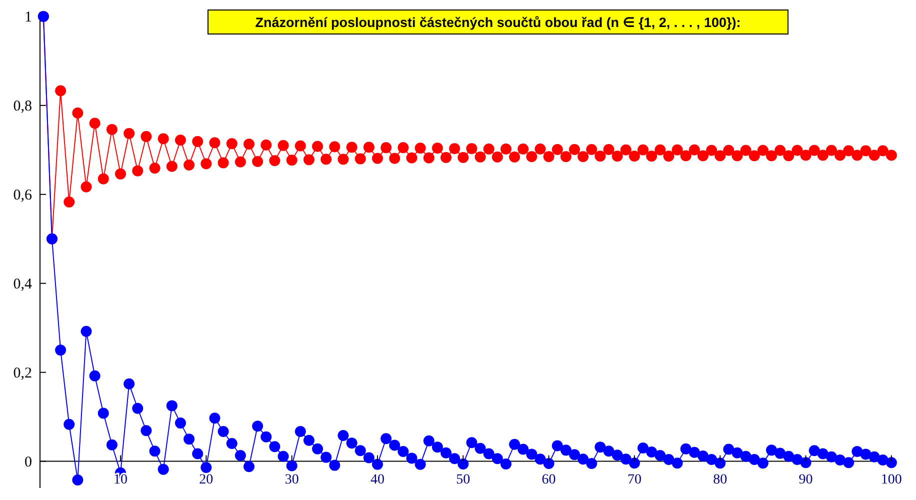 This screenshot has height=500, width=916. Describe the element at coordinates (498, 22) in the screenshot. I see `chart-title: Znázornění posloupnosti částečných součtů obou řad (n ∈ {1, 2, . . . , 100}):` at that location.